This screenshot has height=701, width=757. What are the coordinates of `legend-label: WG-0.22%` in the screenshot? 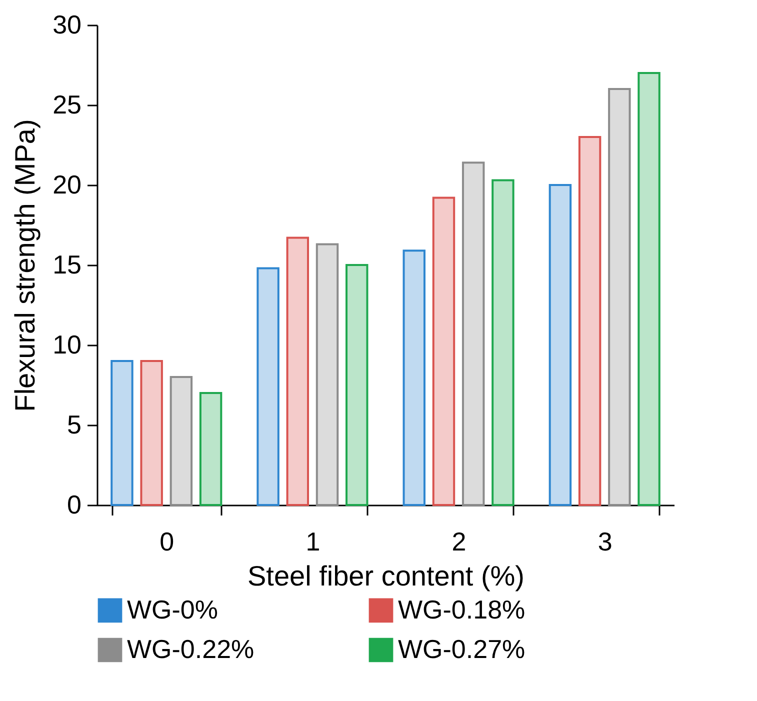 It's located at (190, 649).